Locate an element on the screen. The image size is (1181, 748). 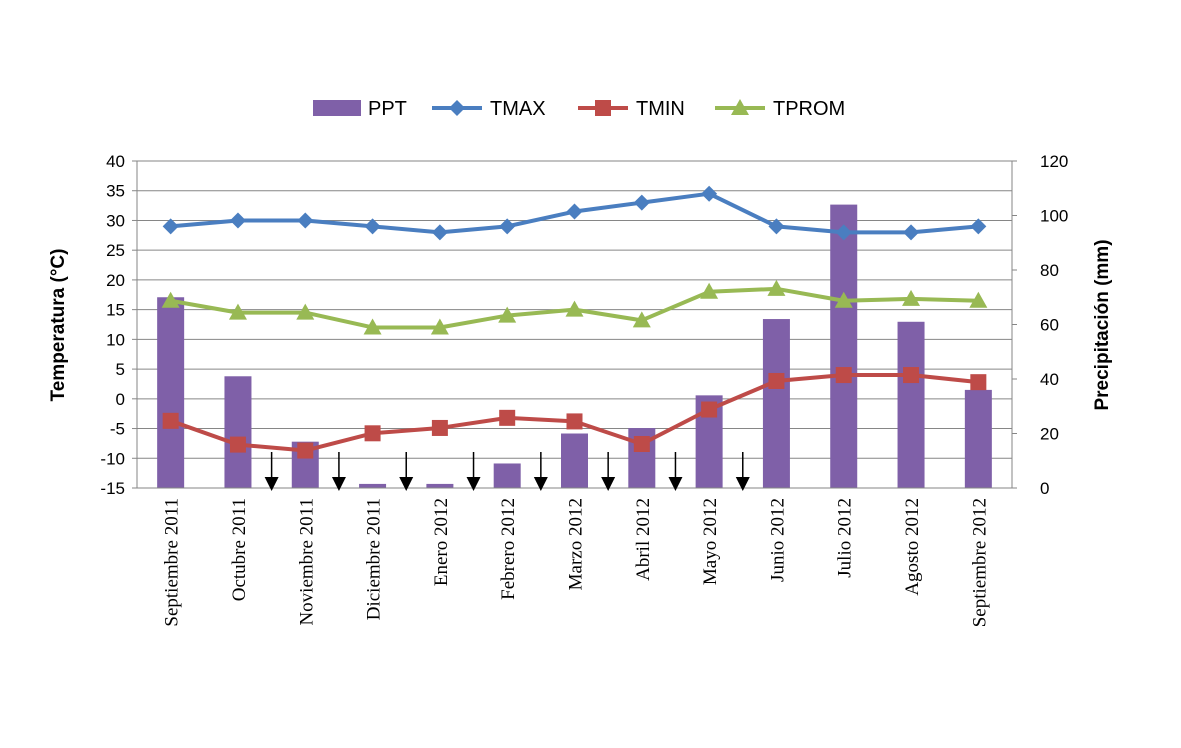
left-tick-label: 10 is located at coordinates (115, 339).